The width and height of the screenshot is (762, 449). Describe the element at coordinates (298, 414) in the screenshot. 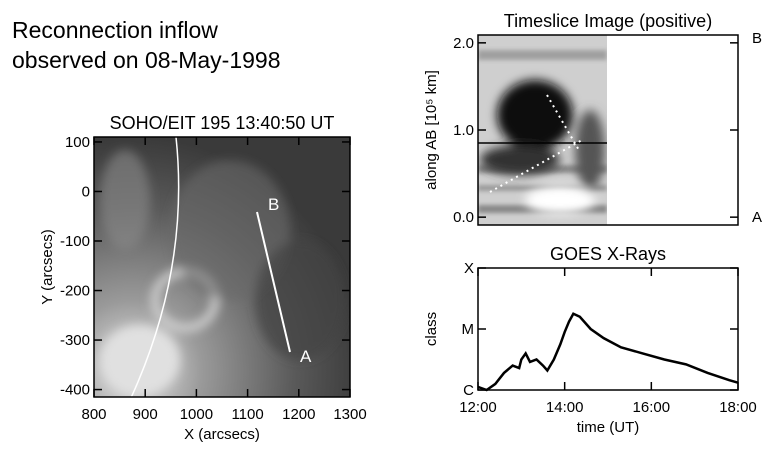

I see `x-tick-label: 1200` at that location.